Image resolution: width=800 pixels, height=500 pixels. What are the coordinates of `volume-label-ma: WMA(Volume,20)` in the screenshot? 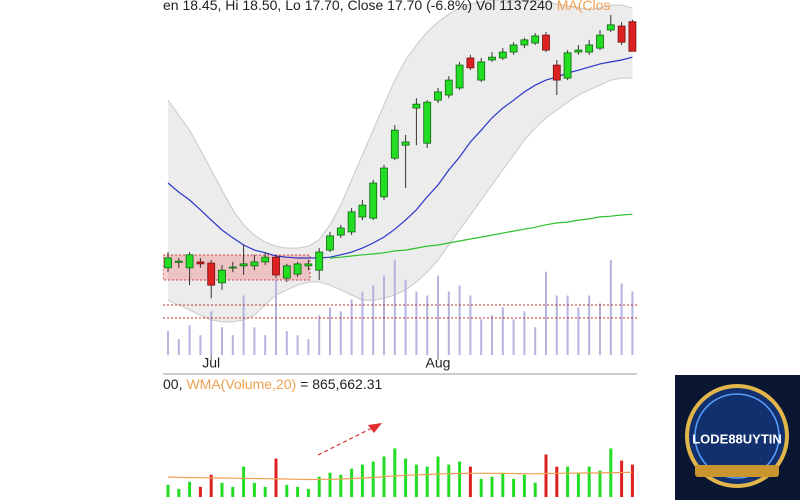 It's located at (241, 384).